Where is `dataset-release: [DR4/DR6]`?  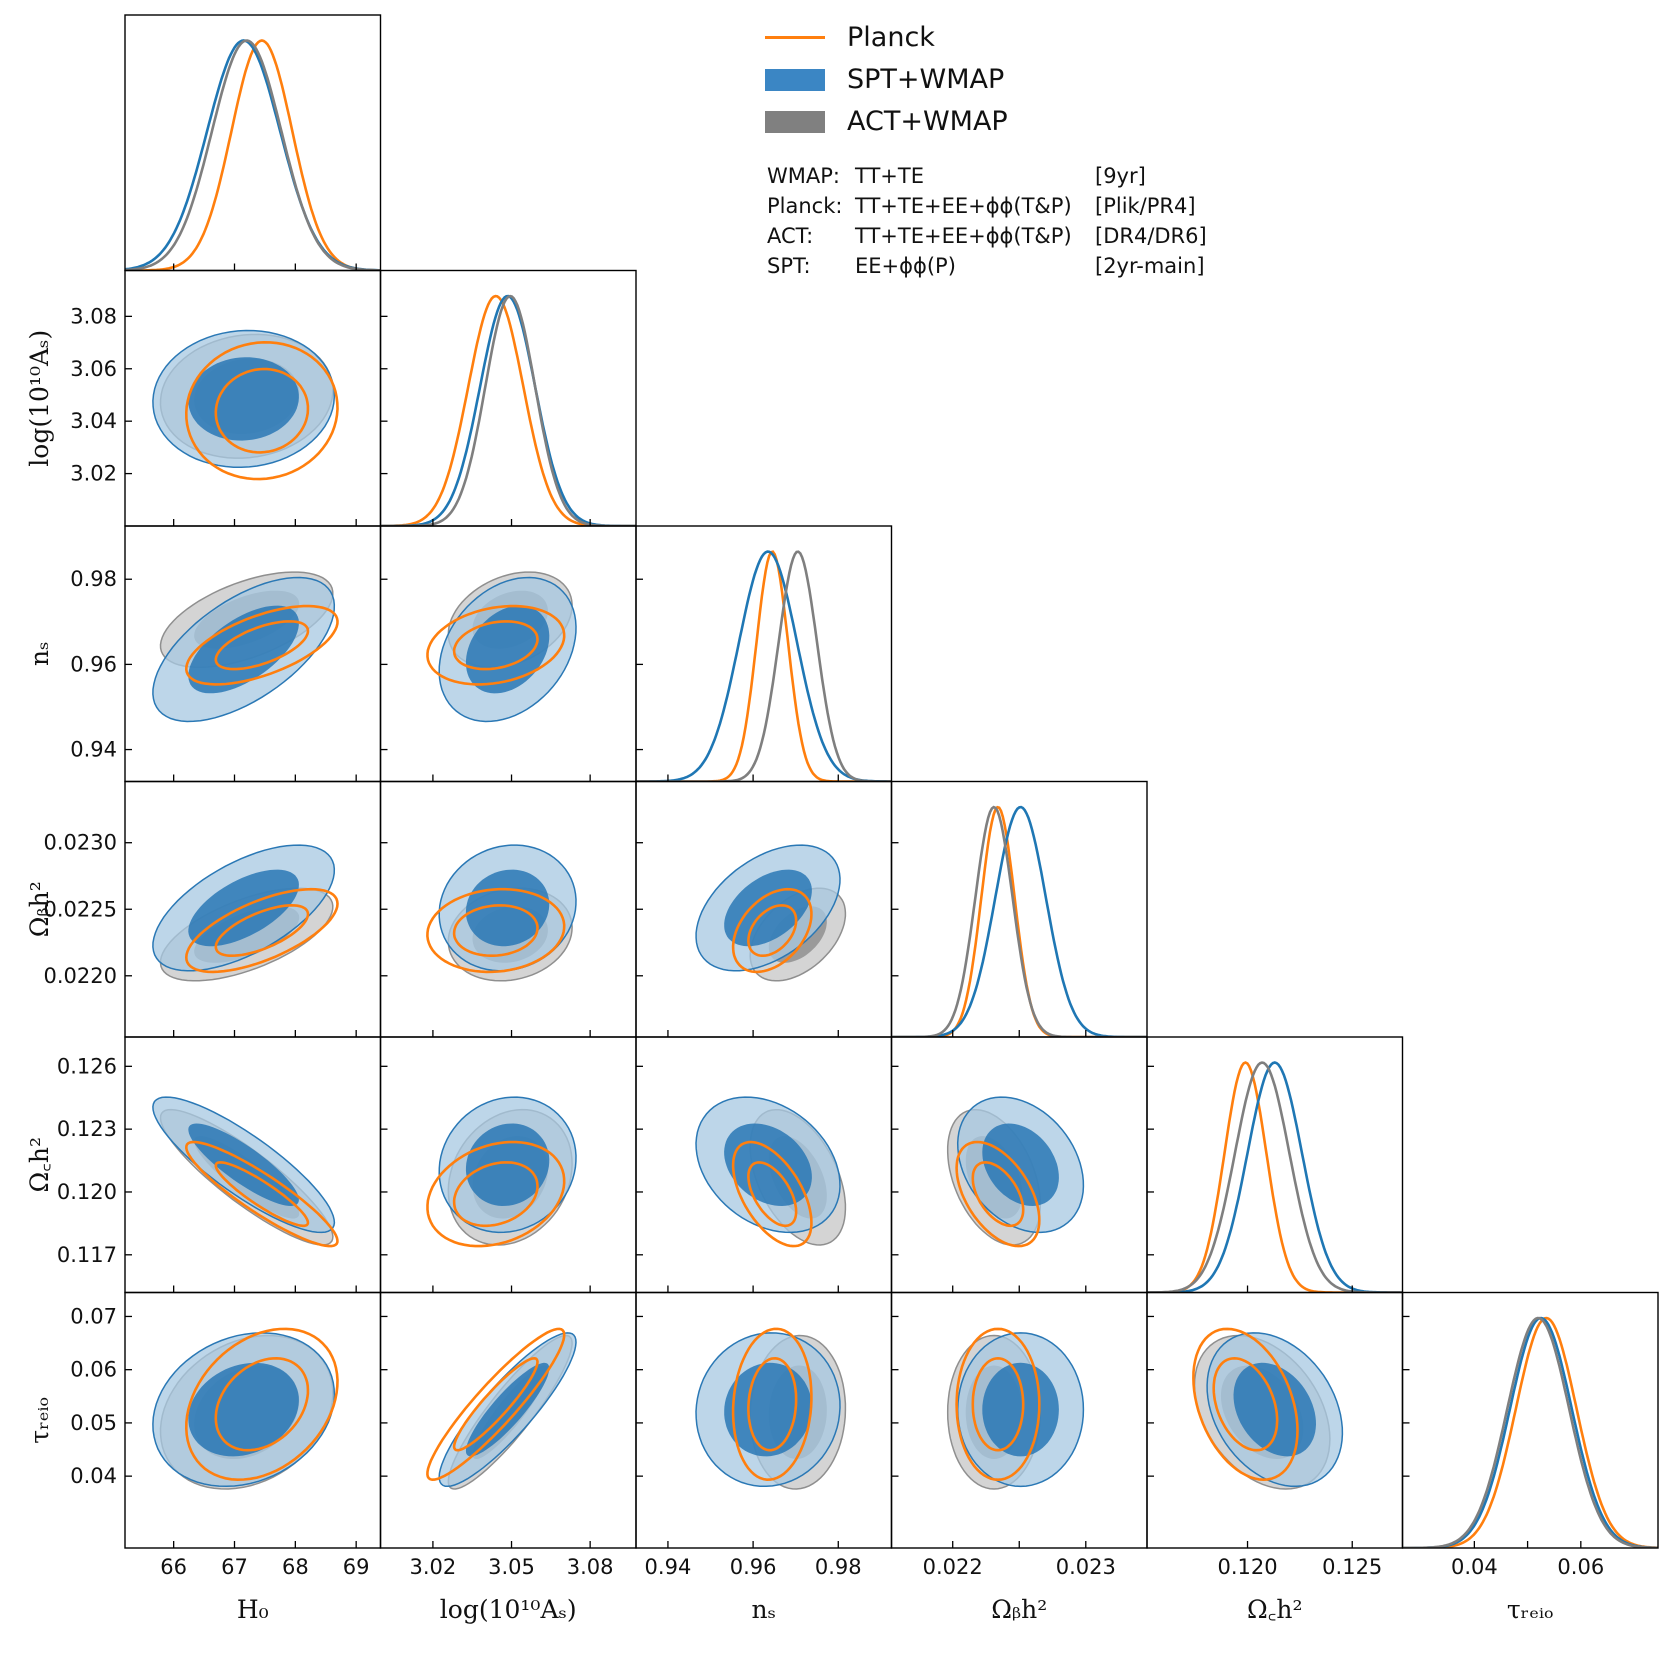
dataset-release: [DR4/DR6] is located at coordinates (1151, 236).